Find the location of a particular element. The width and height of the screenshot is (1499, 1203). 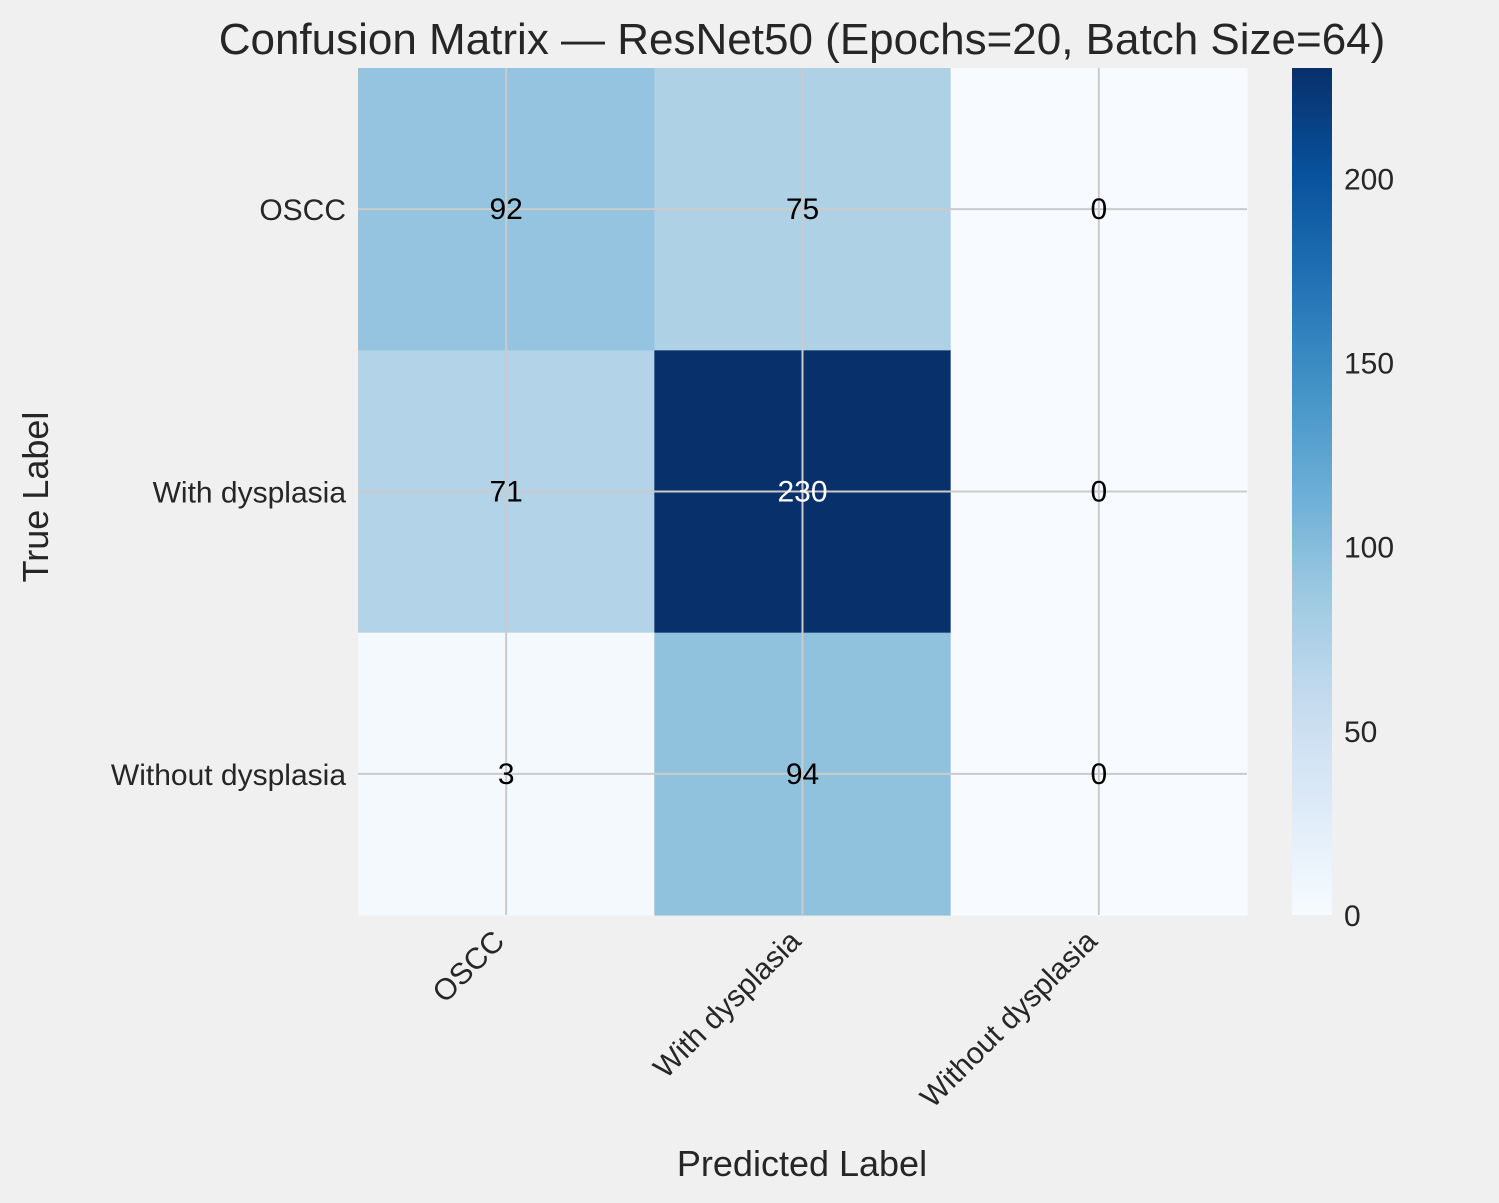

y-tick-label: With dysplasia is located at coordinates (250, 493).